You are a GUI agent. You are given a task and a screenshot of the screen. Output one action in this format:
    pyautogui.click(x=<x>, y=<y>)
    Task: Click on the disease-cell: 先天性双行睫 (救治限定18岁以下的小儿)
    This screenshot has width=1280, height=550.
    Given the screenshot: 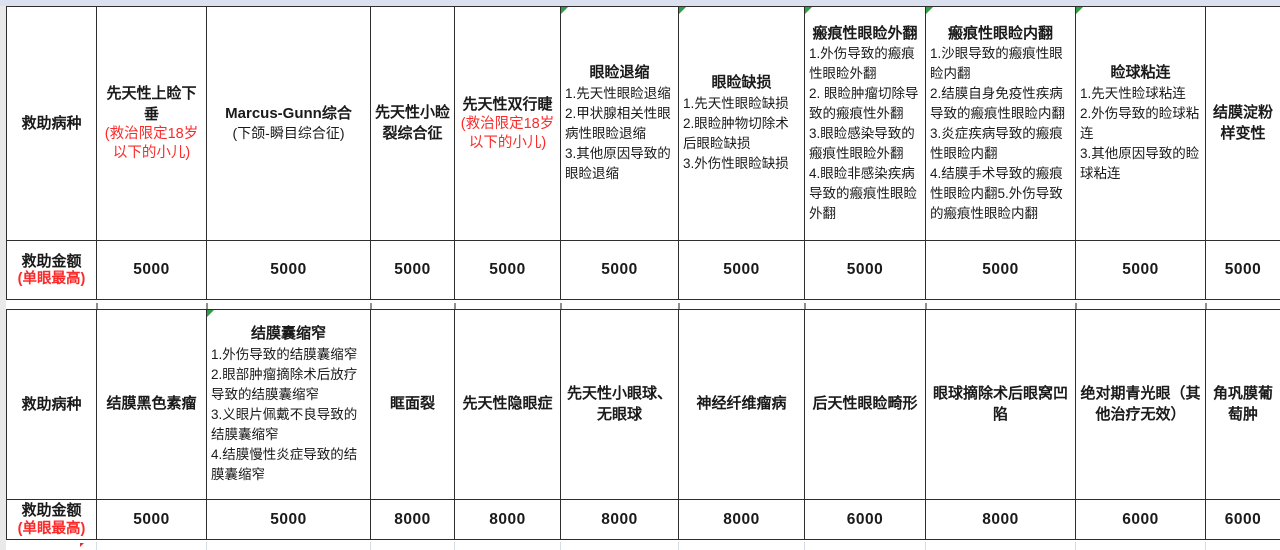 What is the action you would take?
    pyautogui.click(x=508, y=124)
    